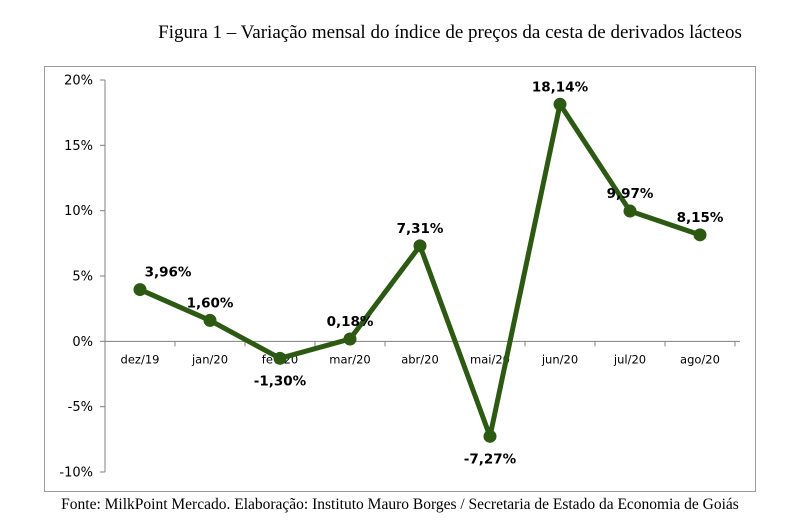 This screenshot has height=525, width=800. Describe the element at coordinates (76, 473) in the screenshot. I see `y-tick-label: -10%` at that location.